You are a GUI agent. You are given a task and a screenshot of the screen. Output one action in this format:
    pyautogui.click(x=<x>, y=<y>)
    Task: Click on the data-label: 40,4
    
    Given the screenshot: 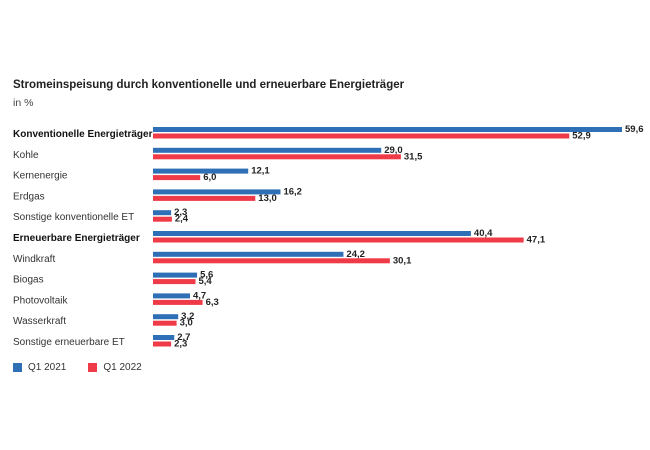 What is the action you would take?
    pyautogui.click(x=483, y=233)
    